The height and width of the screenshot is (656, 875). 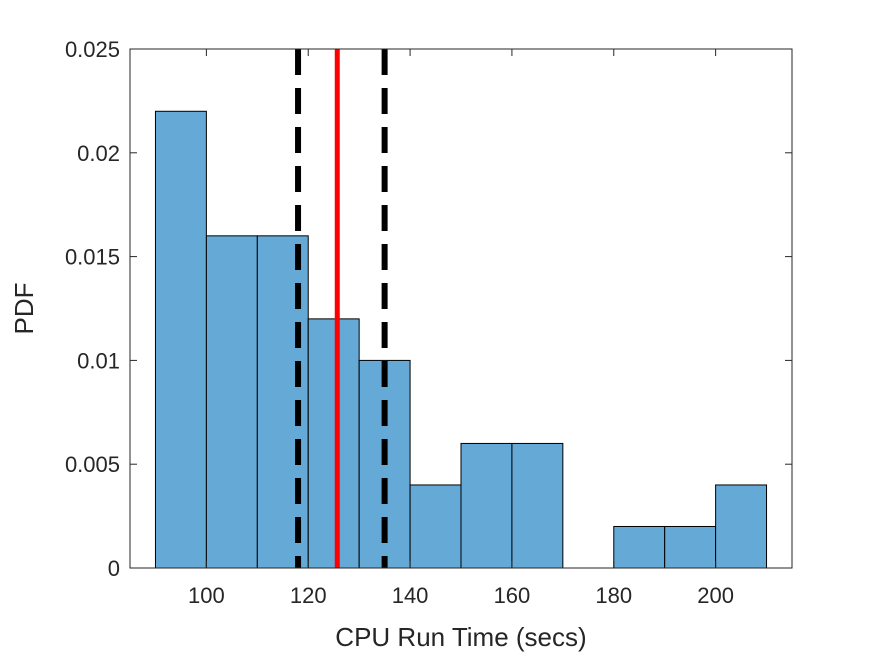 What do you see at coordinates (613, 595) in the screenshot?
I see `x-tick-label: 180` at bounding box center [613, 595].